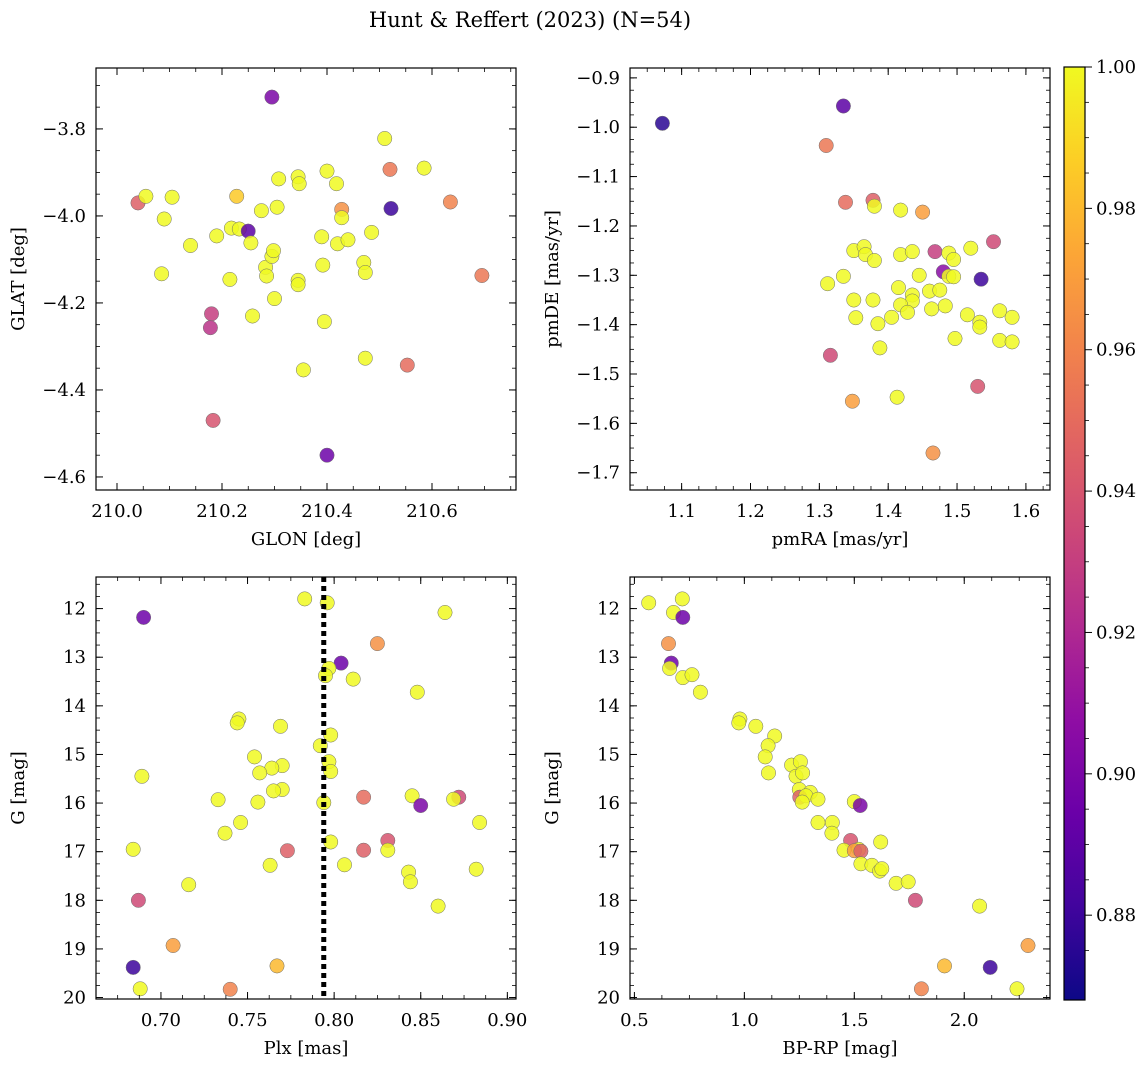 The image size is (1148, 1067). What do you see at coordinates (888, 511) in the screenshot?
I see `x-tick-label: 1.4` at bounding box center [888, 511].